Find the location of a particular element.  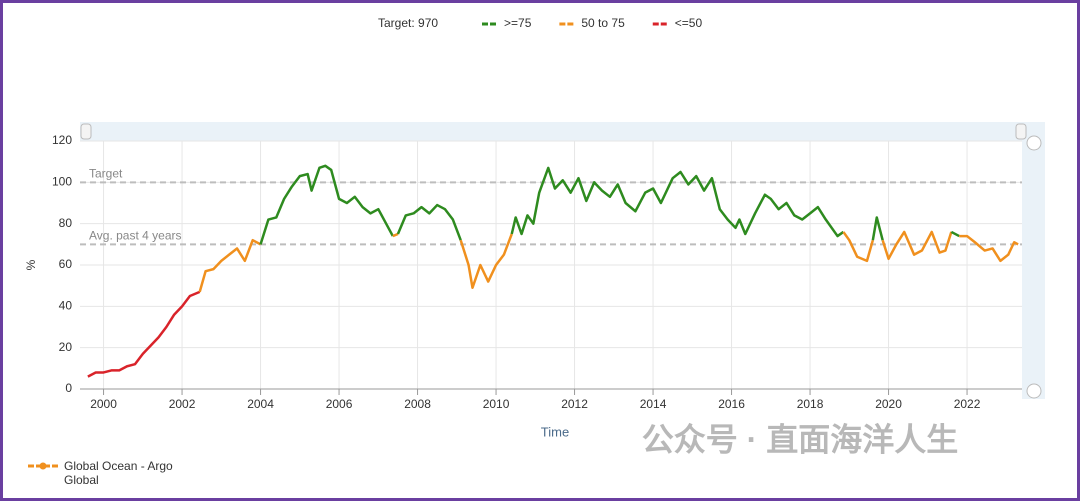

navigator-top is located at coordinates (562, 131).